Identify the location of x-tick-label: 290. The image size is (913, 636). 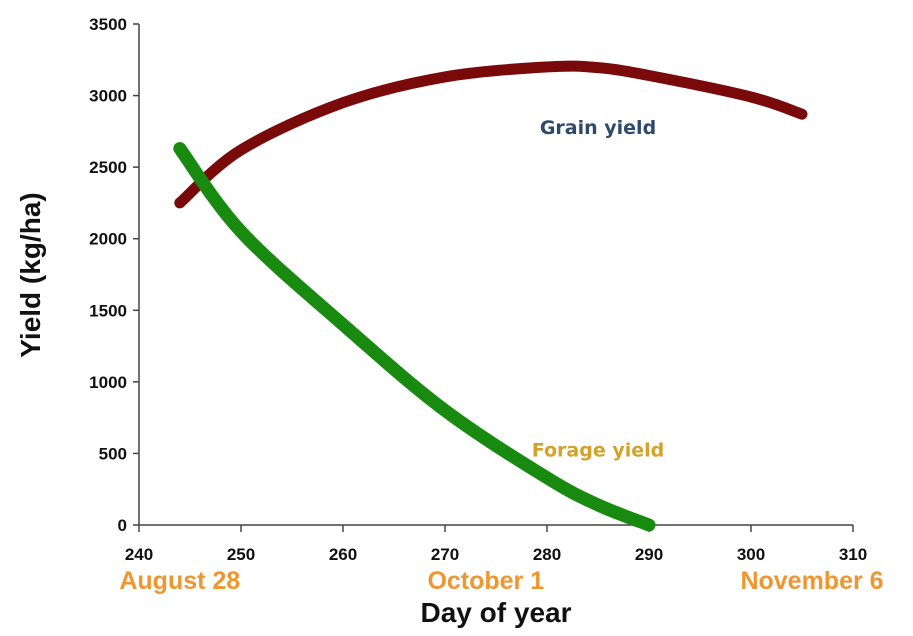
(649, 554).